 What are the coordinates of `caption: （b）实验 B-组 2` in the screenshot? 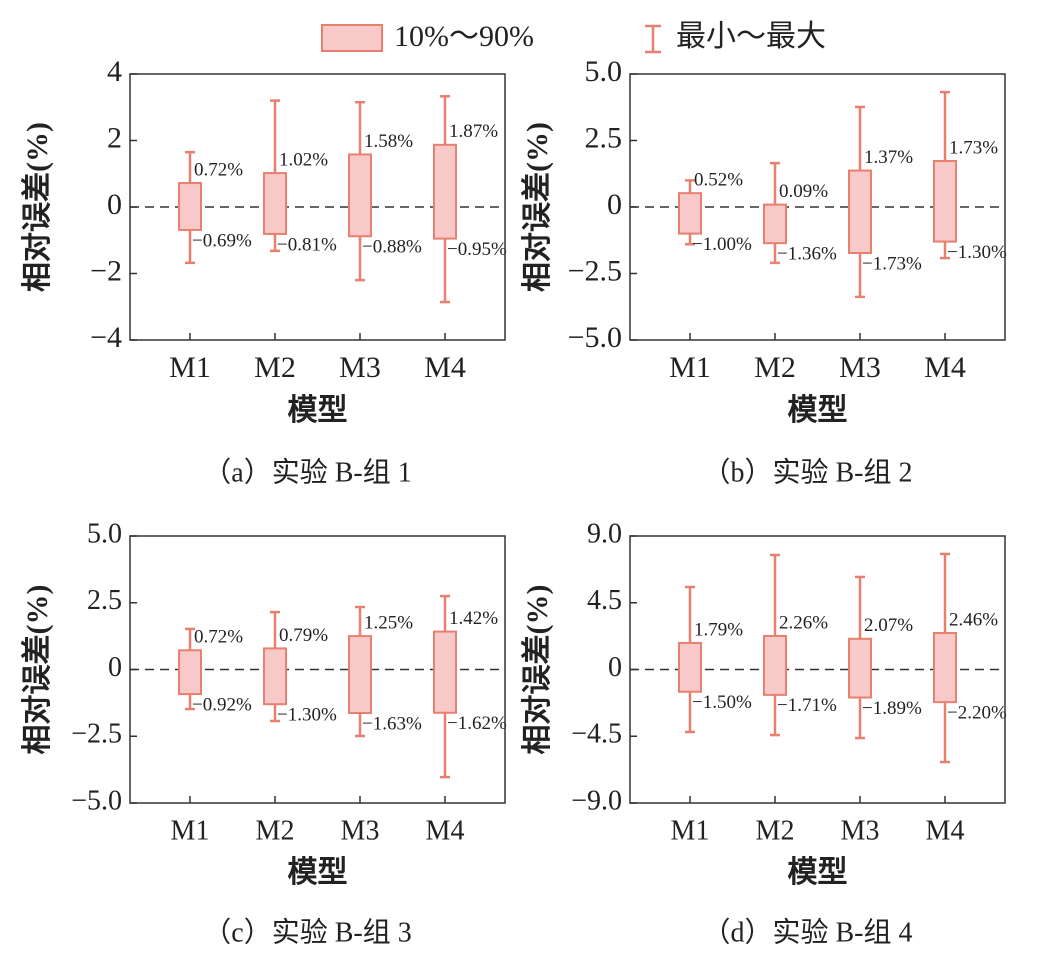 It's located at (807, 472).